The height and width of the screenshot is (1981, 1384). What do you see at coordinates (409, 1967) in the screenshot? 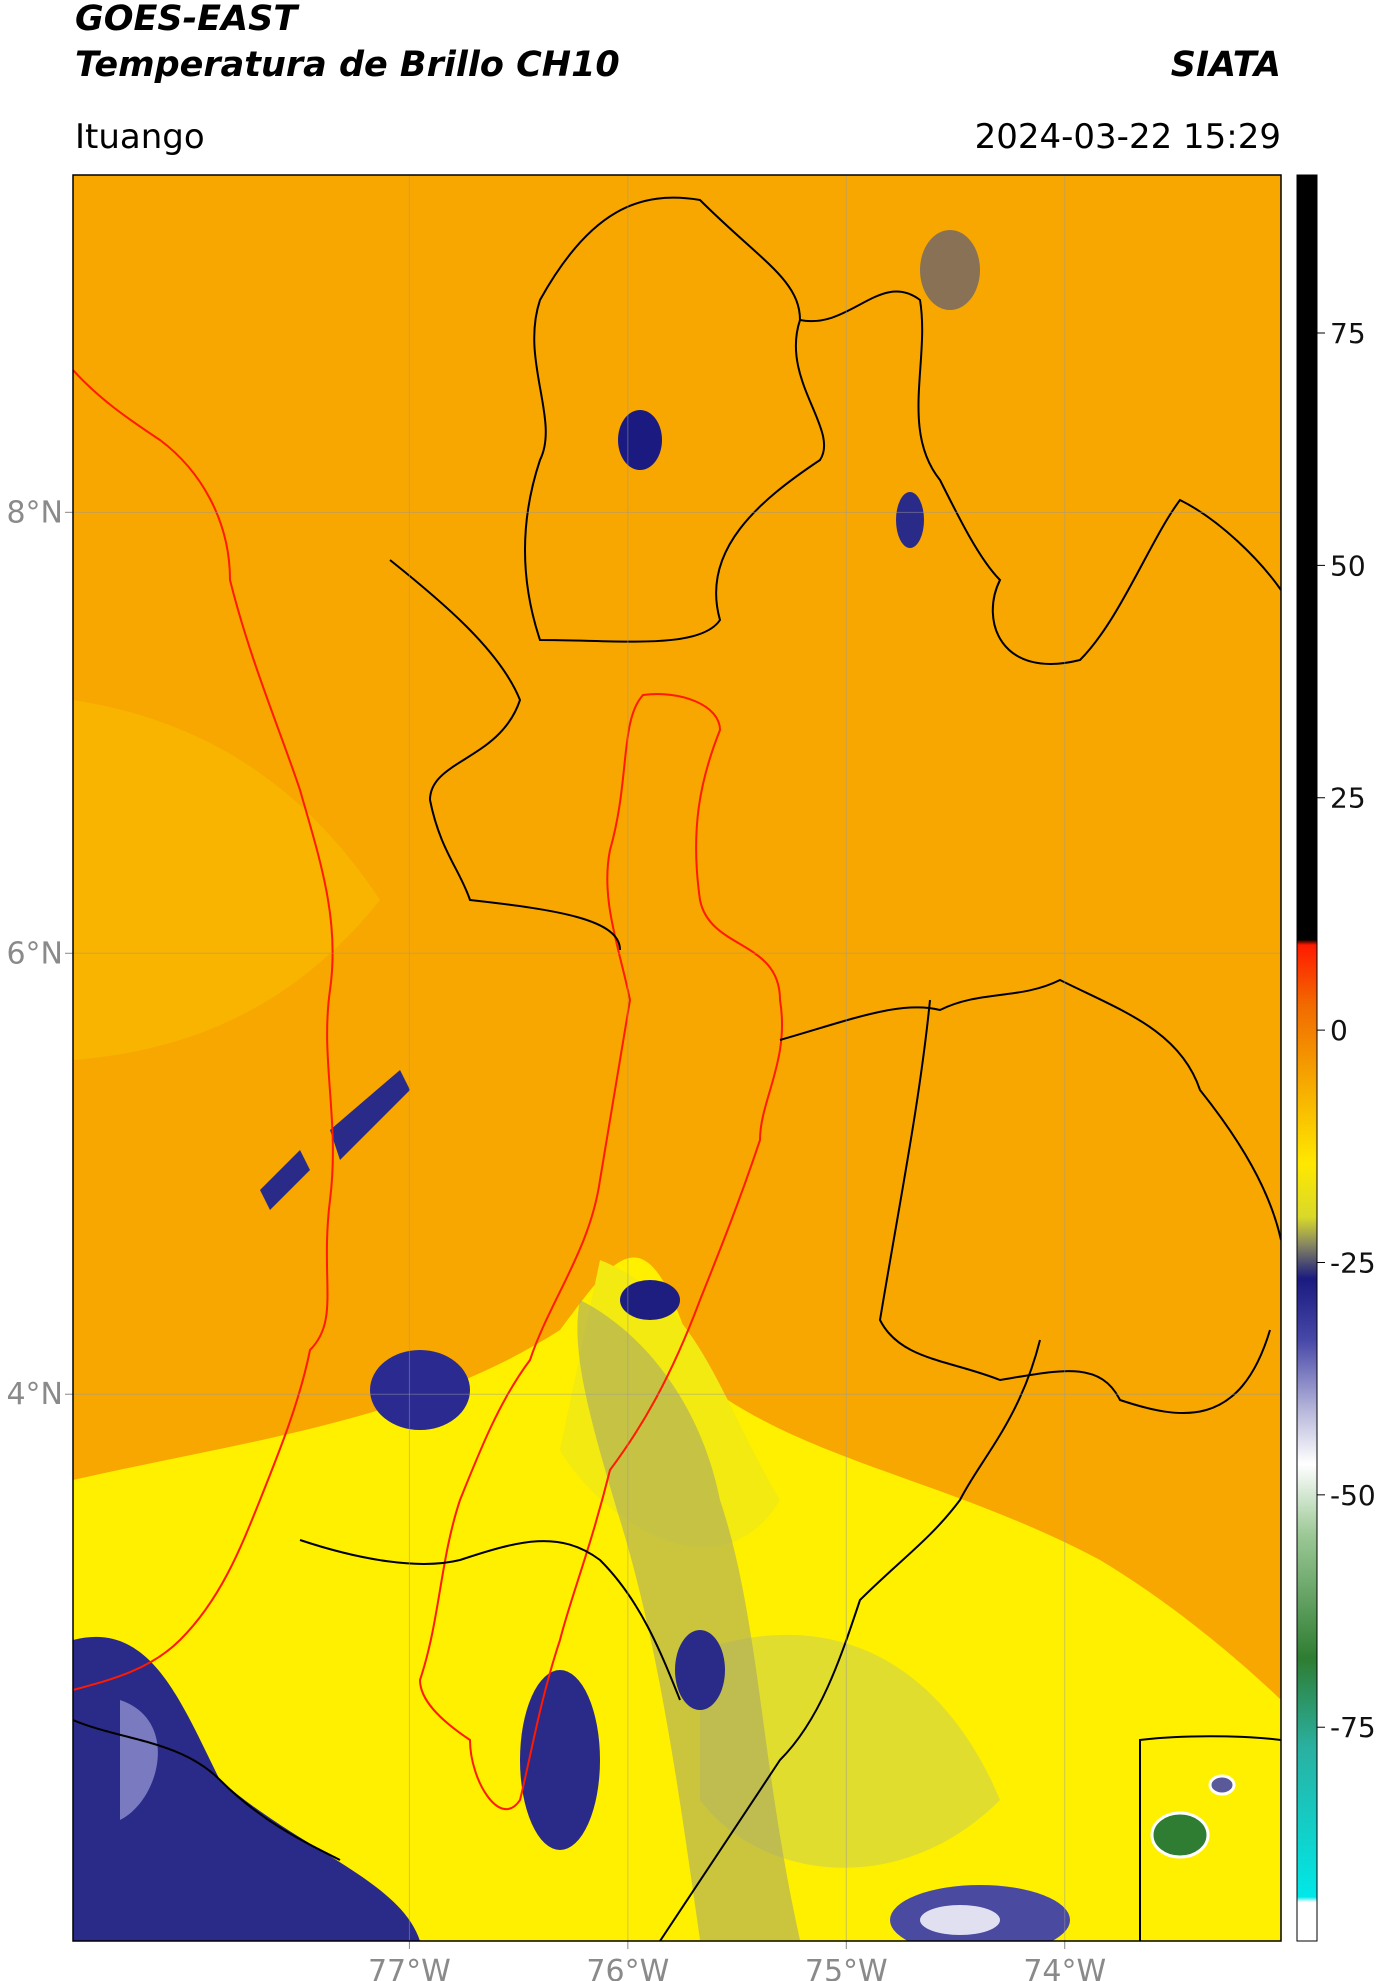
I see `x-tick-label: 77°W` at bounding box center [409, 1967].